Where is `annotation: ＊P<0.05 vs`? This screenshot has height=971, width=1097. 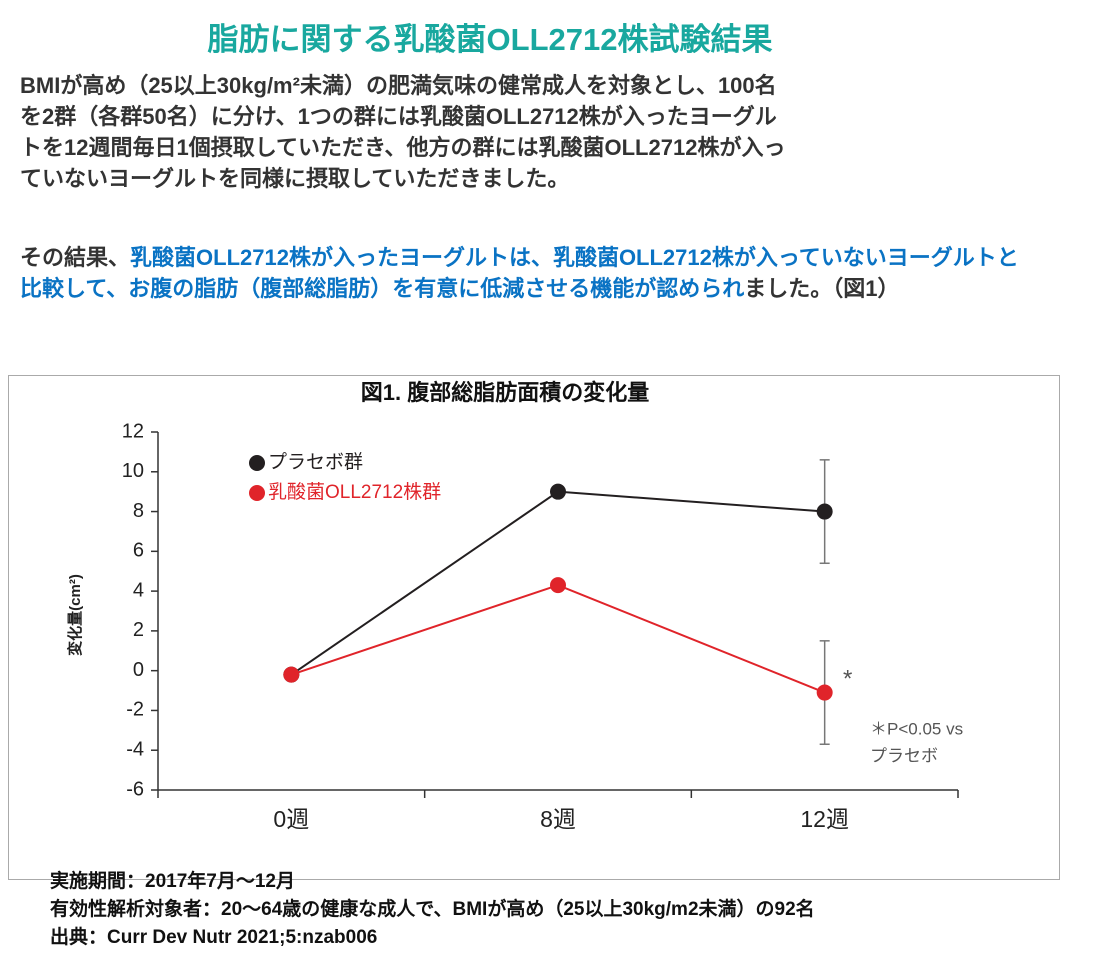
annotation: ＊P<0.05 vs is located at coordinates (916, 728).